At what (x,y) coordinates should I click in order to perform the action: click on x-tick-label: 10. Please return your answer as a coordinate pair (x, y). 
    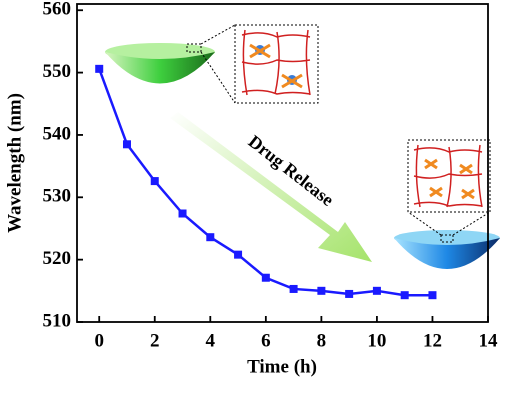
    Looking at the image, I should click on (376, 340).